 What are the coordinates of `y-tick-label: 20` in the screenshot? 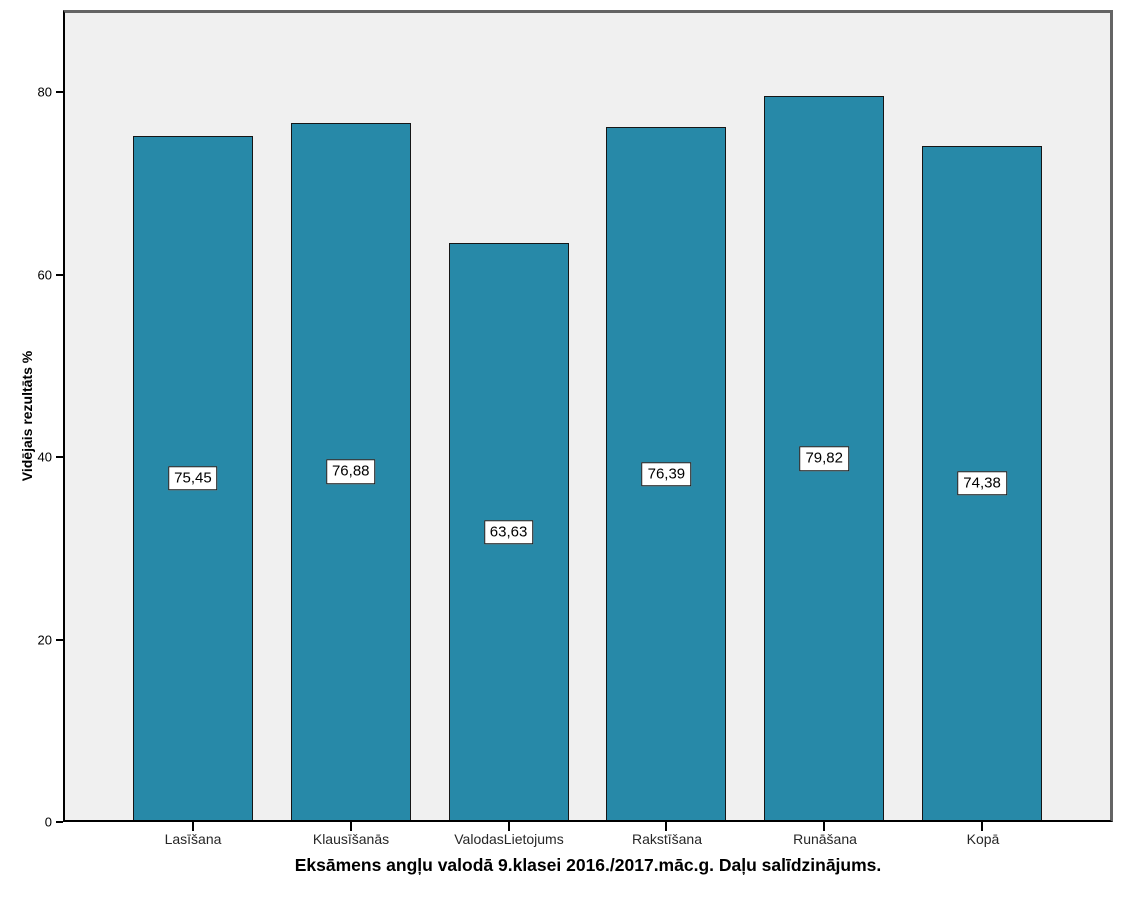 It's located at (44, 640).